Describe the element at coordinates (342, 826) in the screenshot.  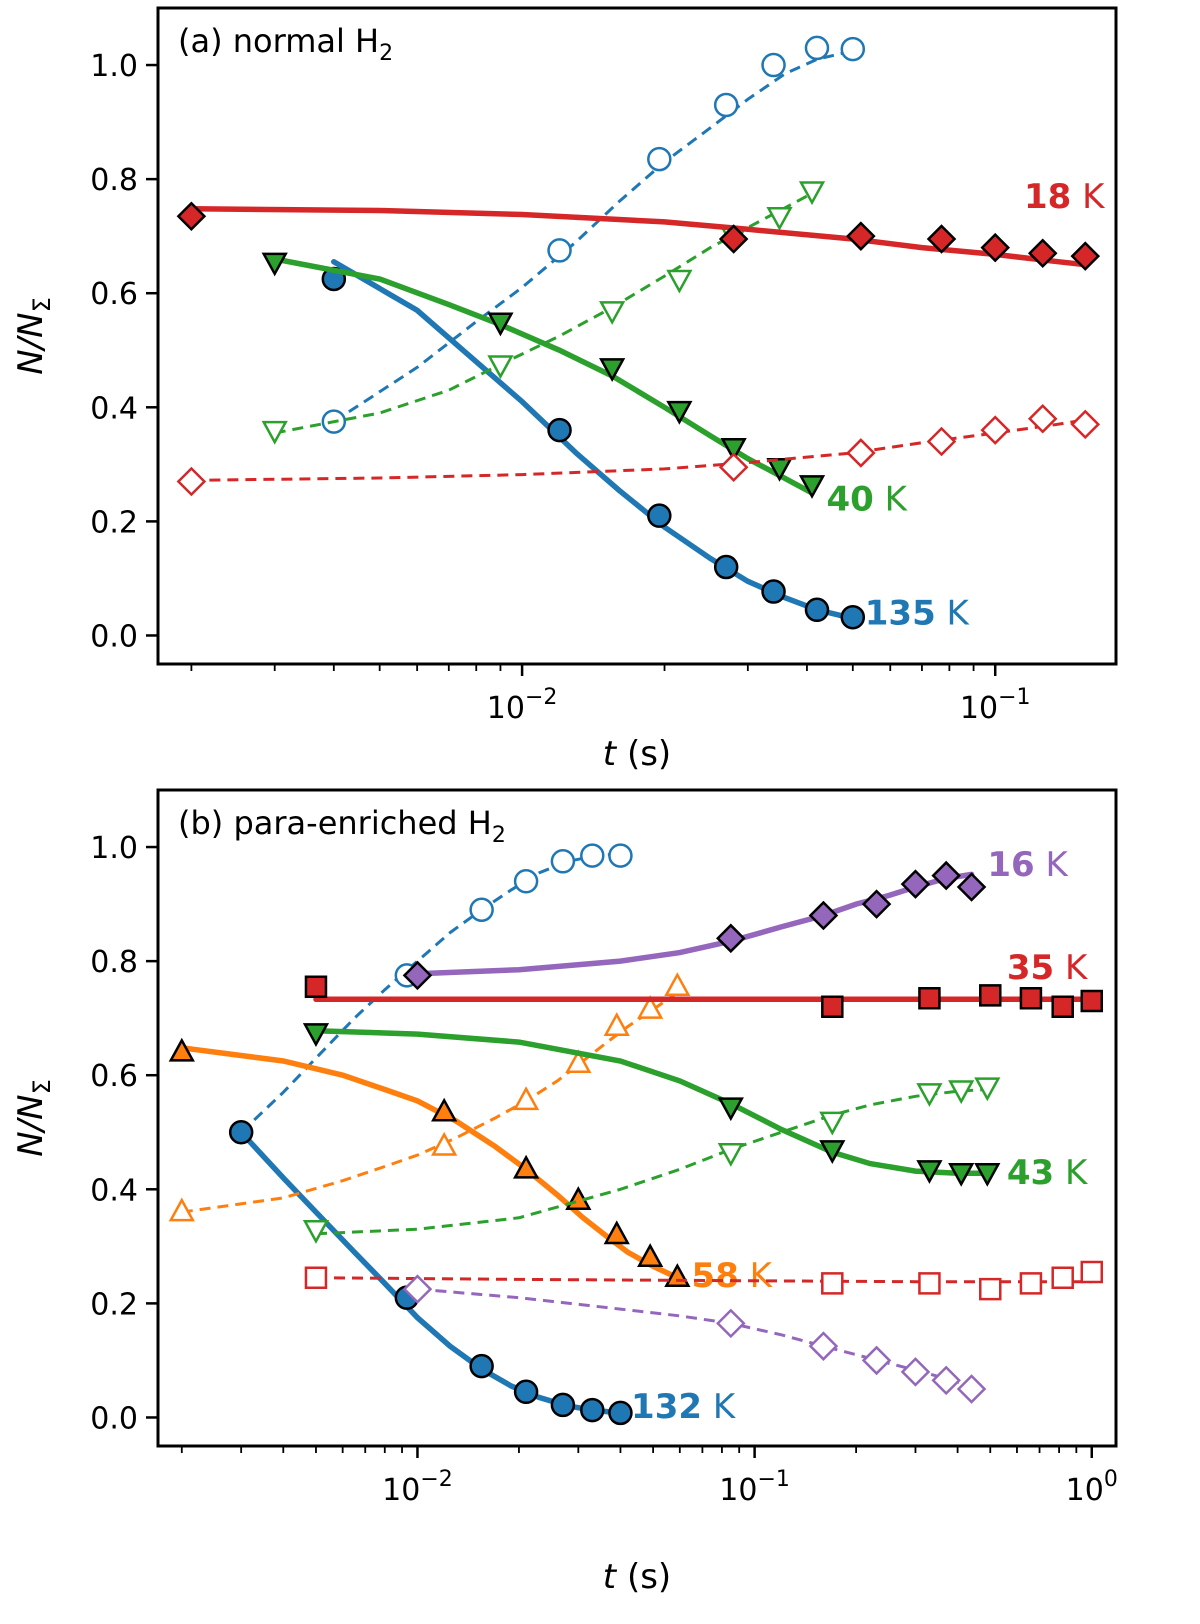
I see `panel-label: (b) para-enriched H2` at that location.